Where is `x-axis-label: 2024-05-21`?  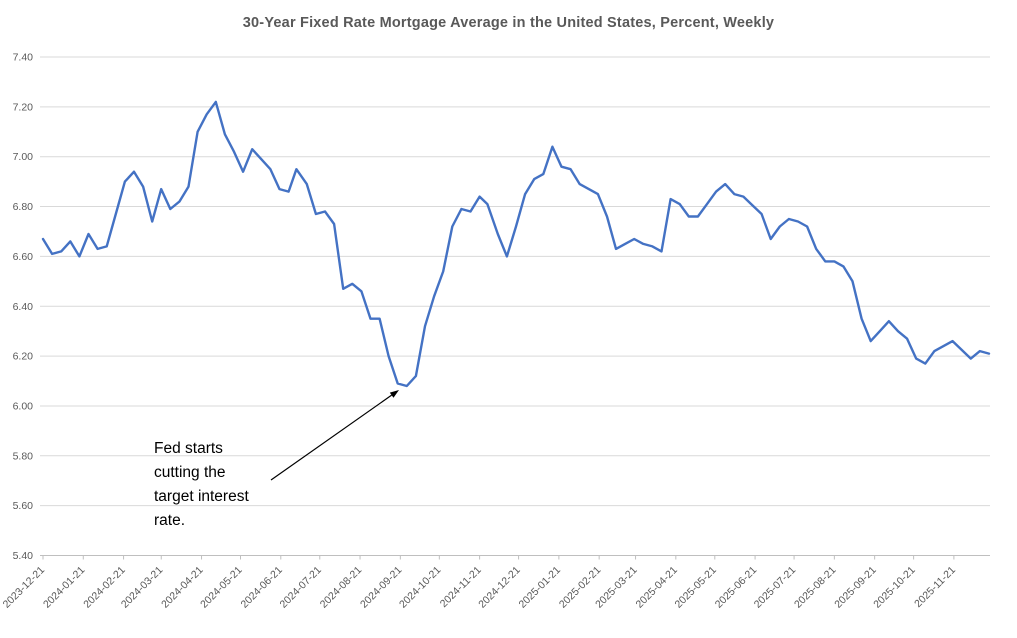
x-axis-label: 2024-05-21 is located at coordinates (221, 587).